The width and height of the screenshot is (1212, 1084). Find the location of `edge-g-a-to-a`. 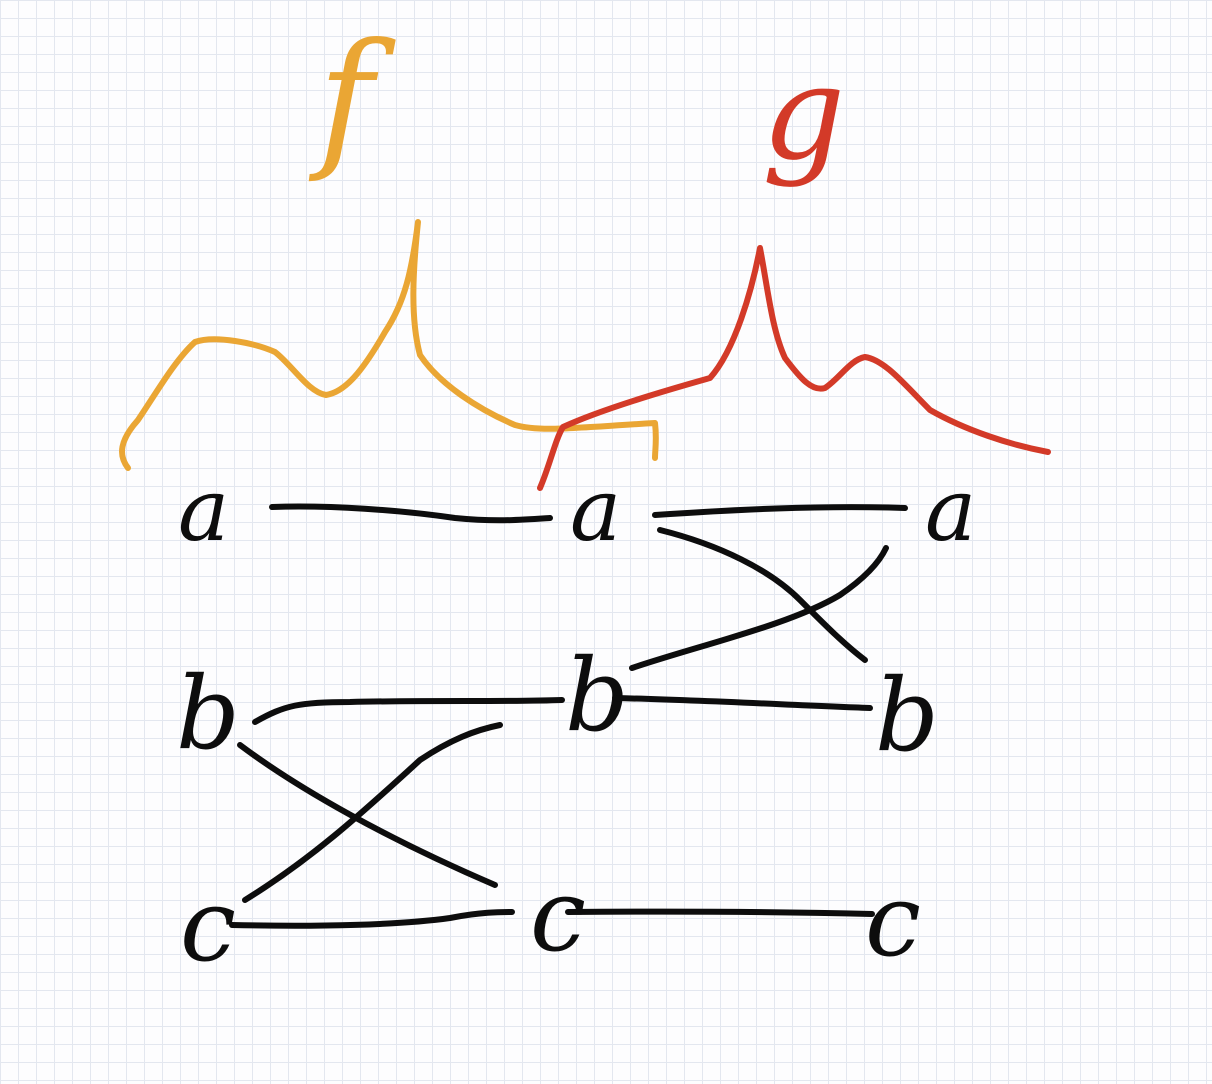

edge-g-a-to-a is located at coordinates (780, 511).